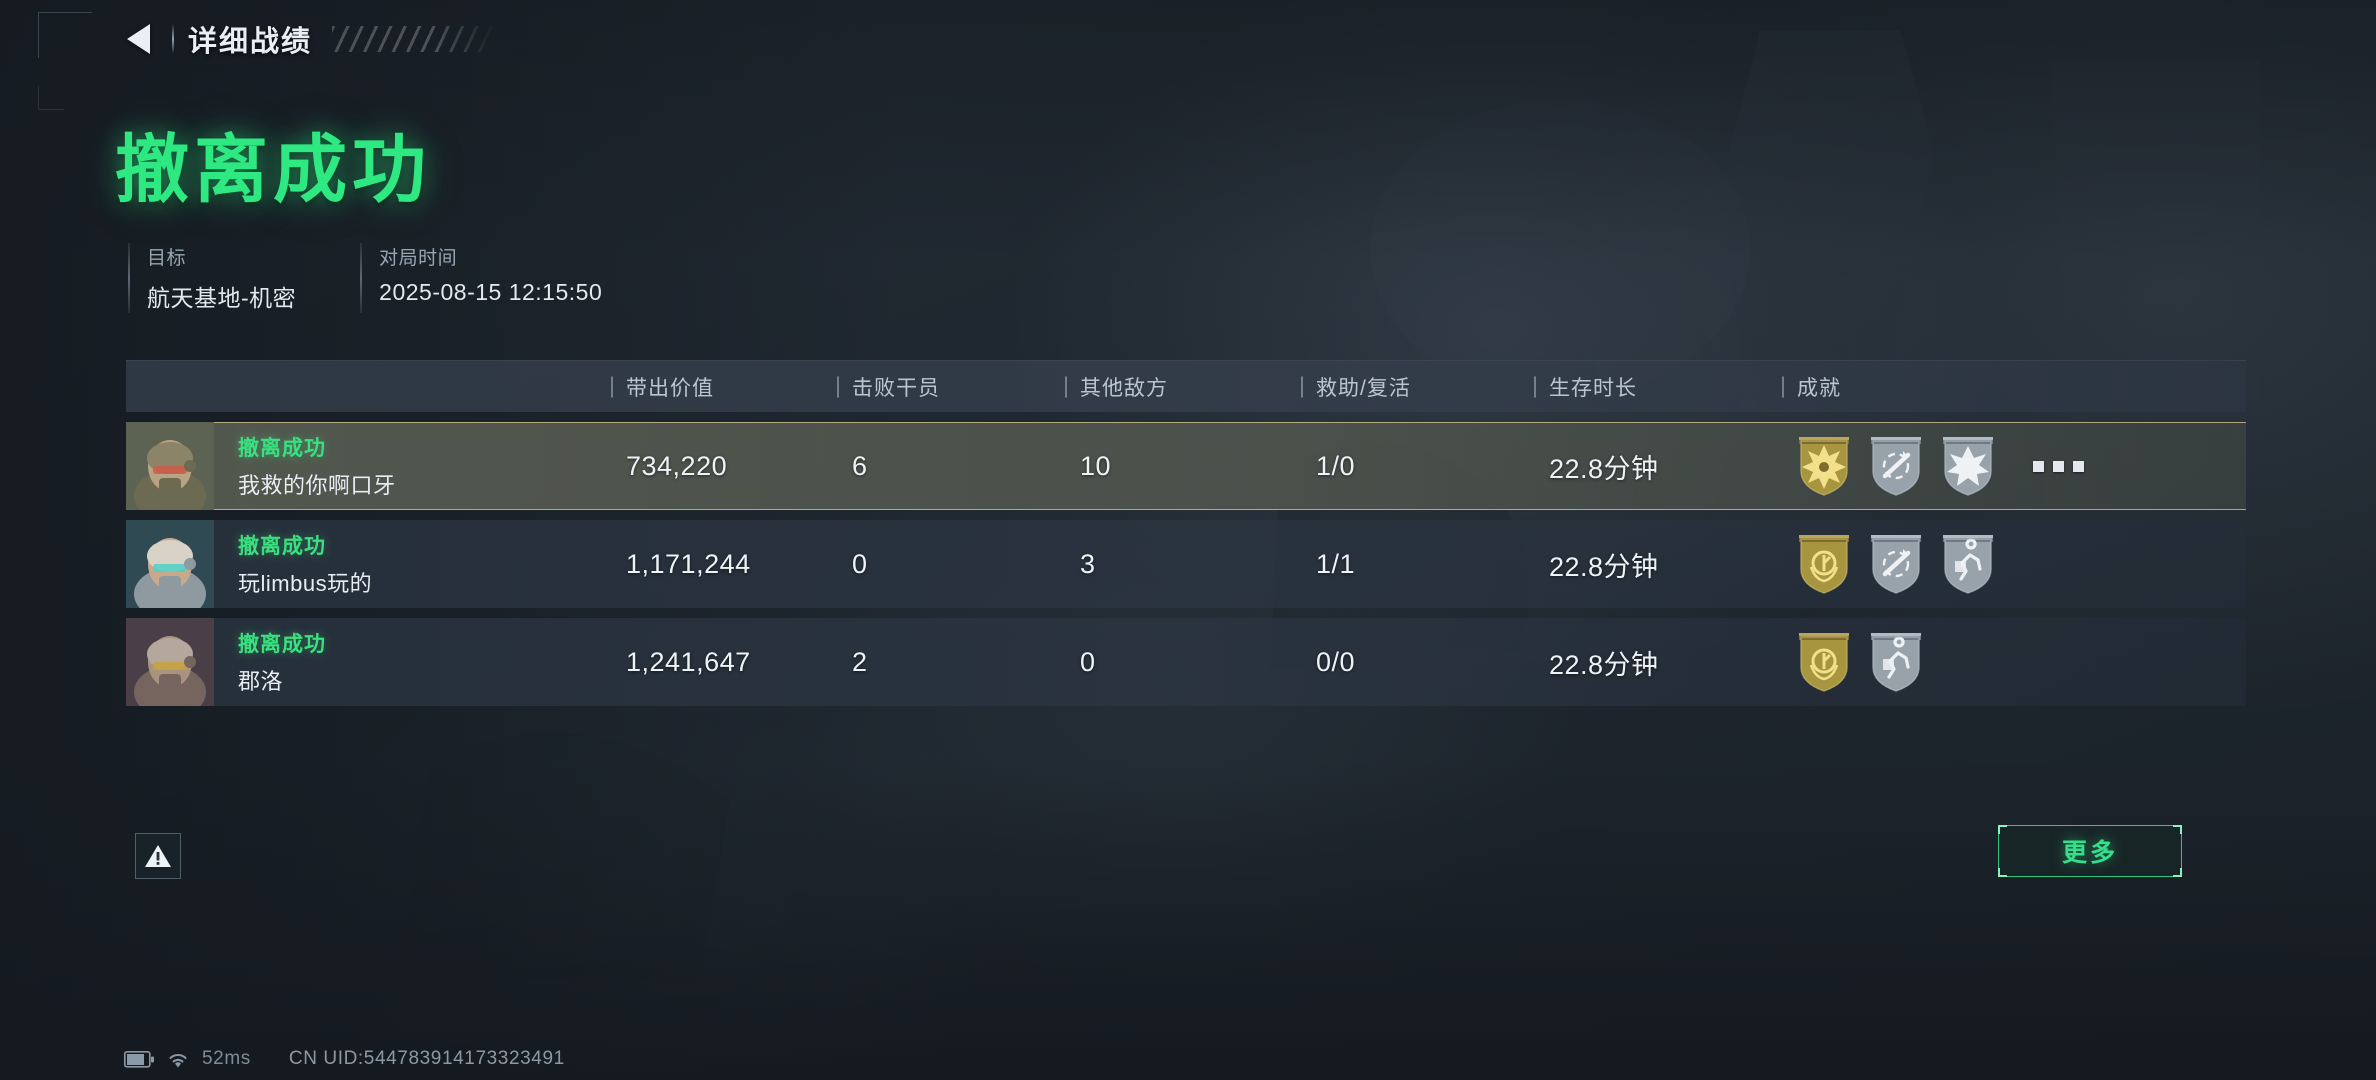 The height and width of the screenshot is (1080, 2376). Describe the element at coordinates (860, 661) in the screenshot. I see `cell-operator-kills: 2` at that location.